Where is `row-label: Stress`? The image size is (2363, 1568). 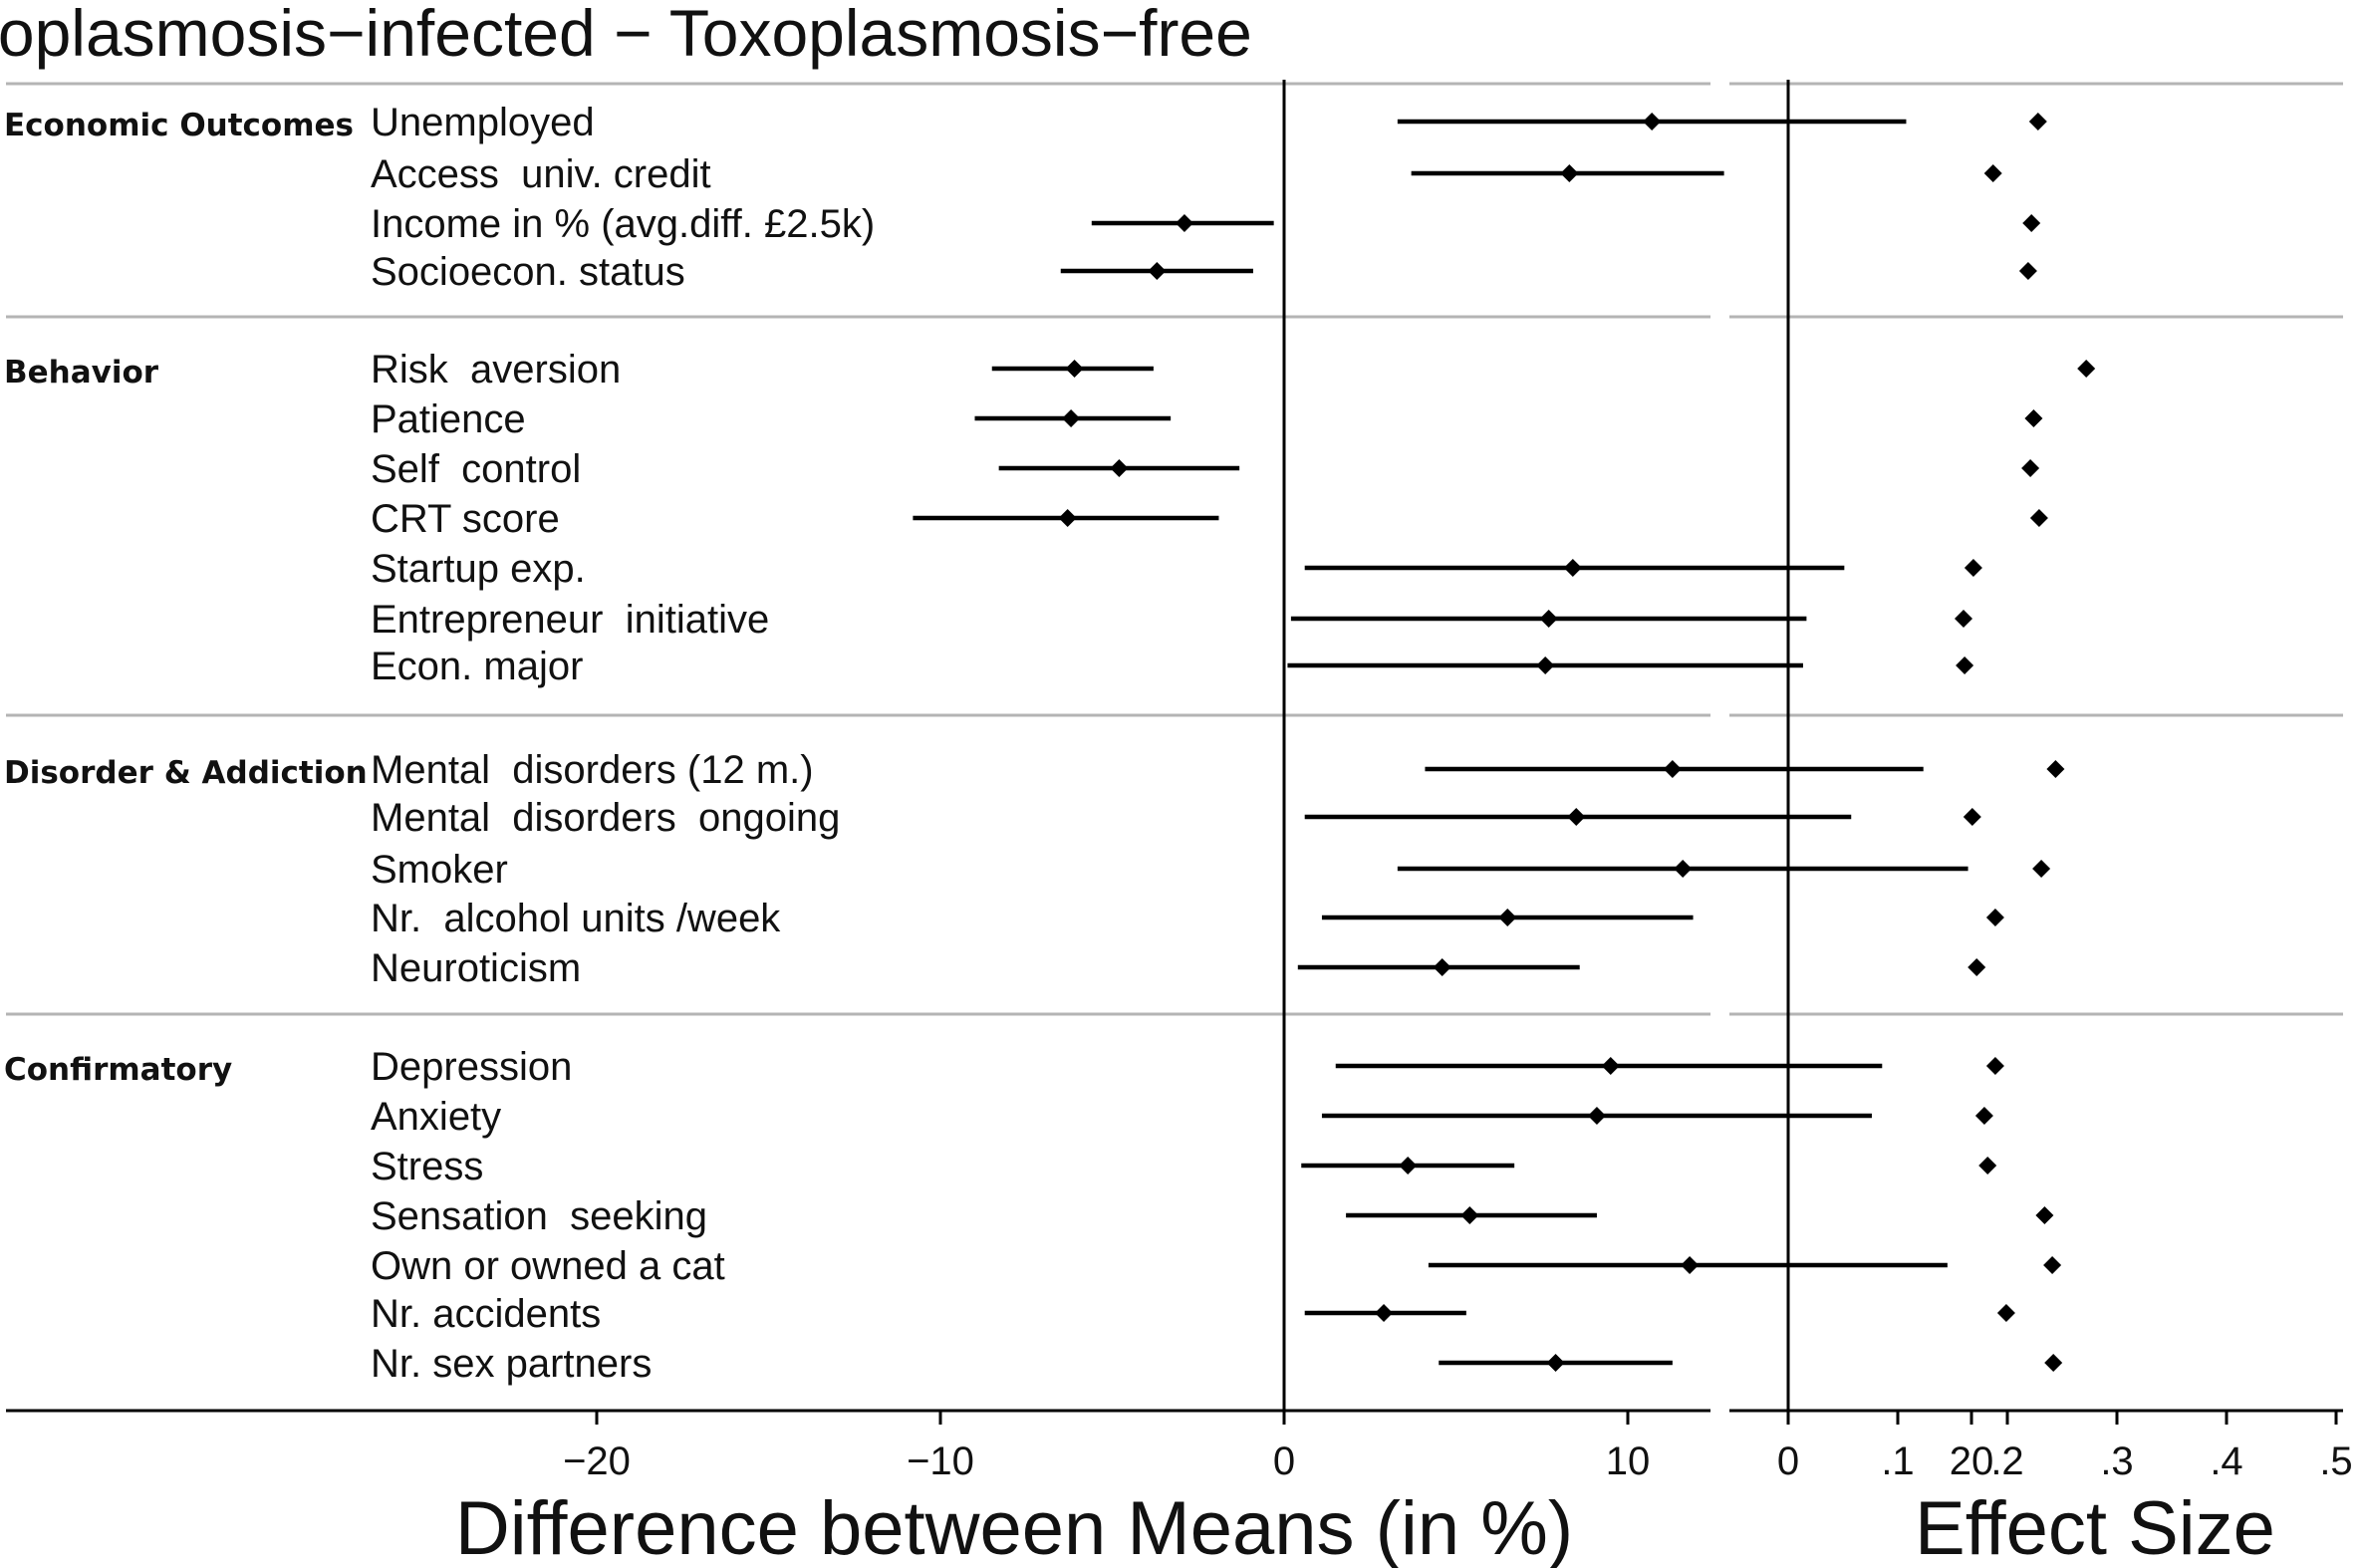
row-label: Stress is located at coordinates (427, 1166).